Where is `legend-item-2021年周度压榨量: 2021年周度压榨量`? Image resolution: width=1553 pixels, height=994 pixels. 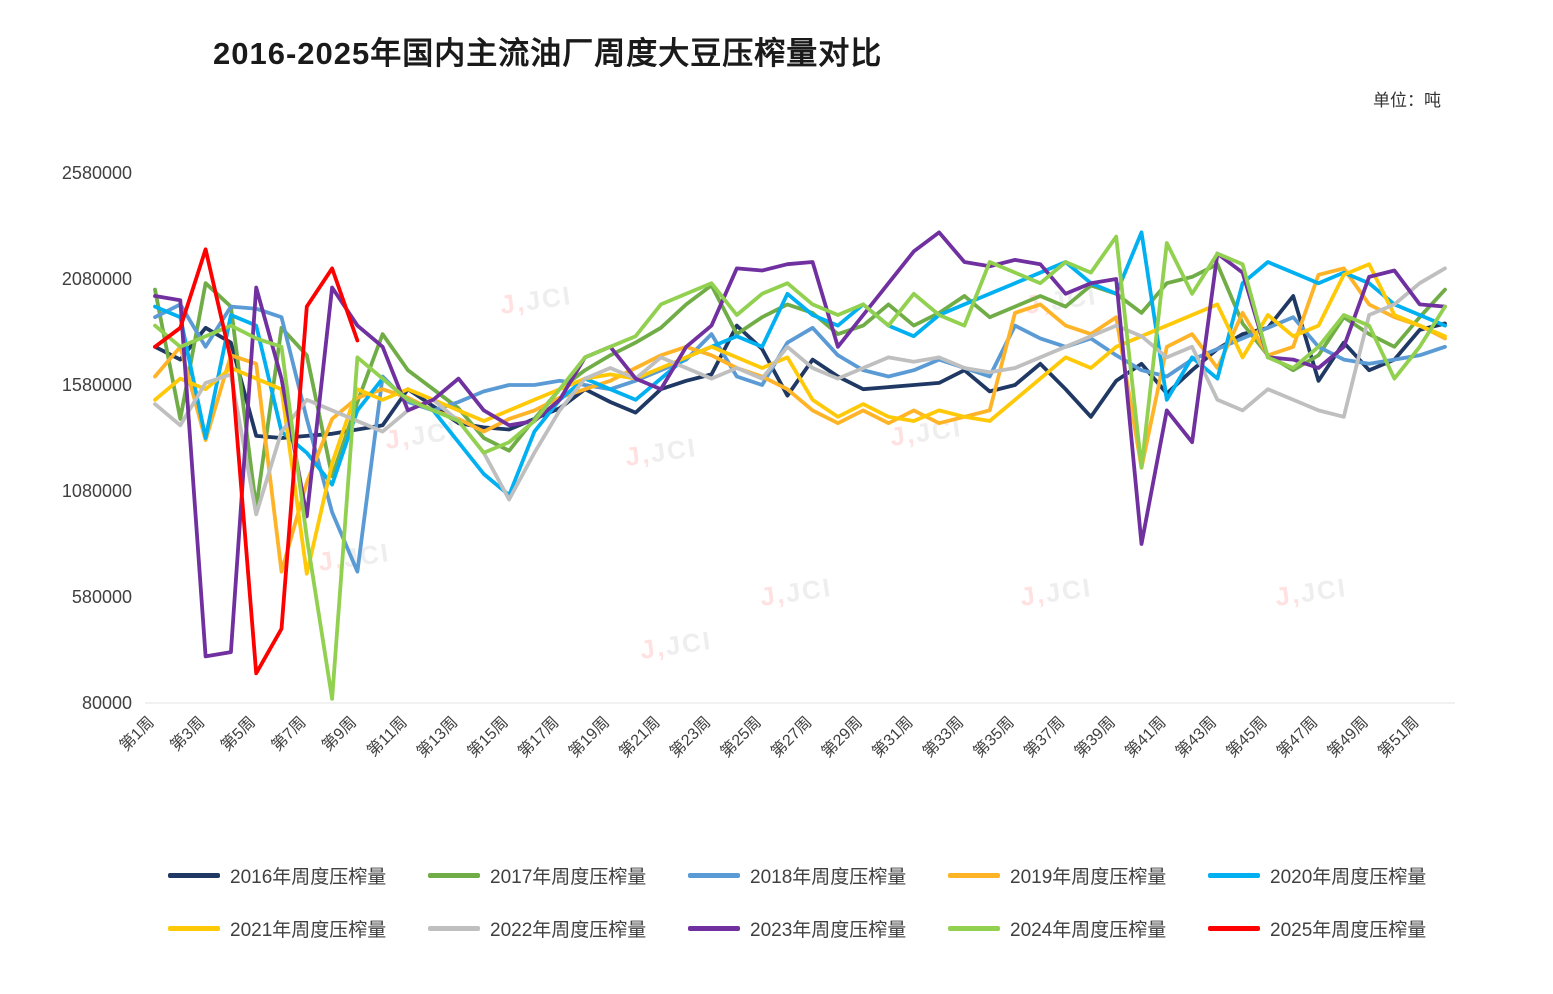
legend-item-2021年周度压榨量: 2021年周度压榨量 is located at coordinates (298, 928).